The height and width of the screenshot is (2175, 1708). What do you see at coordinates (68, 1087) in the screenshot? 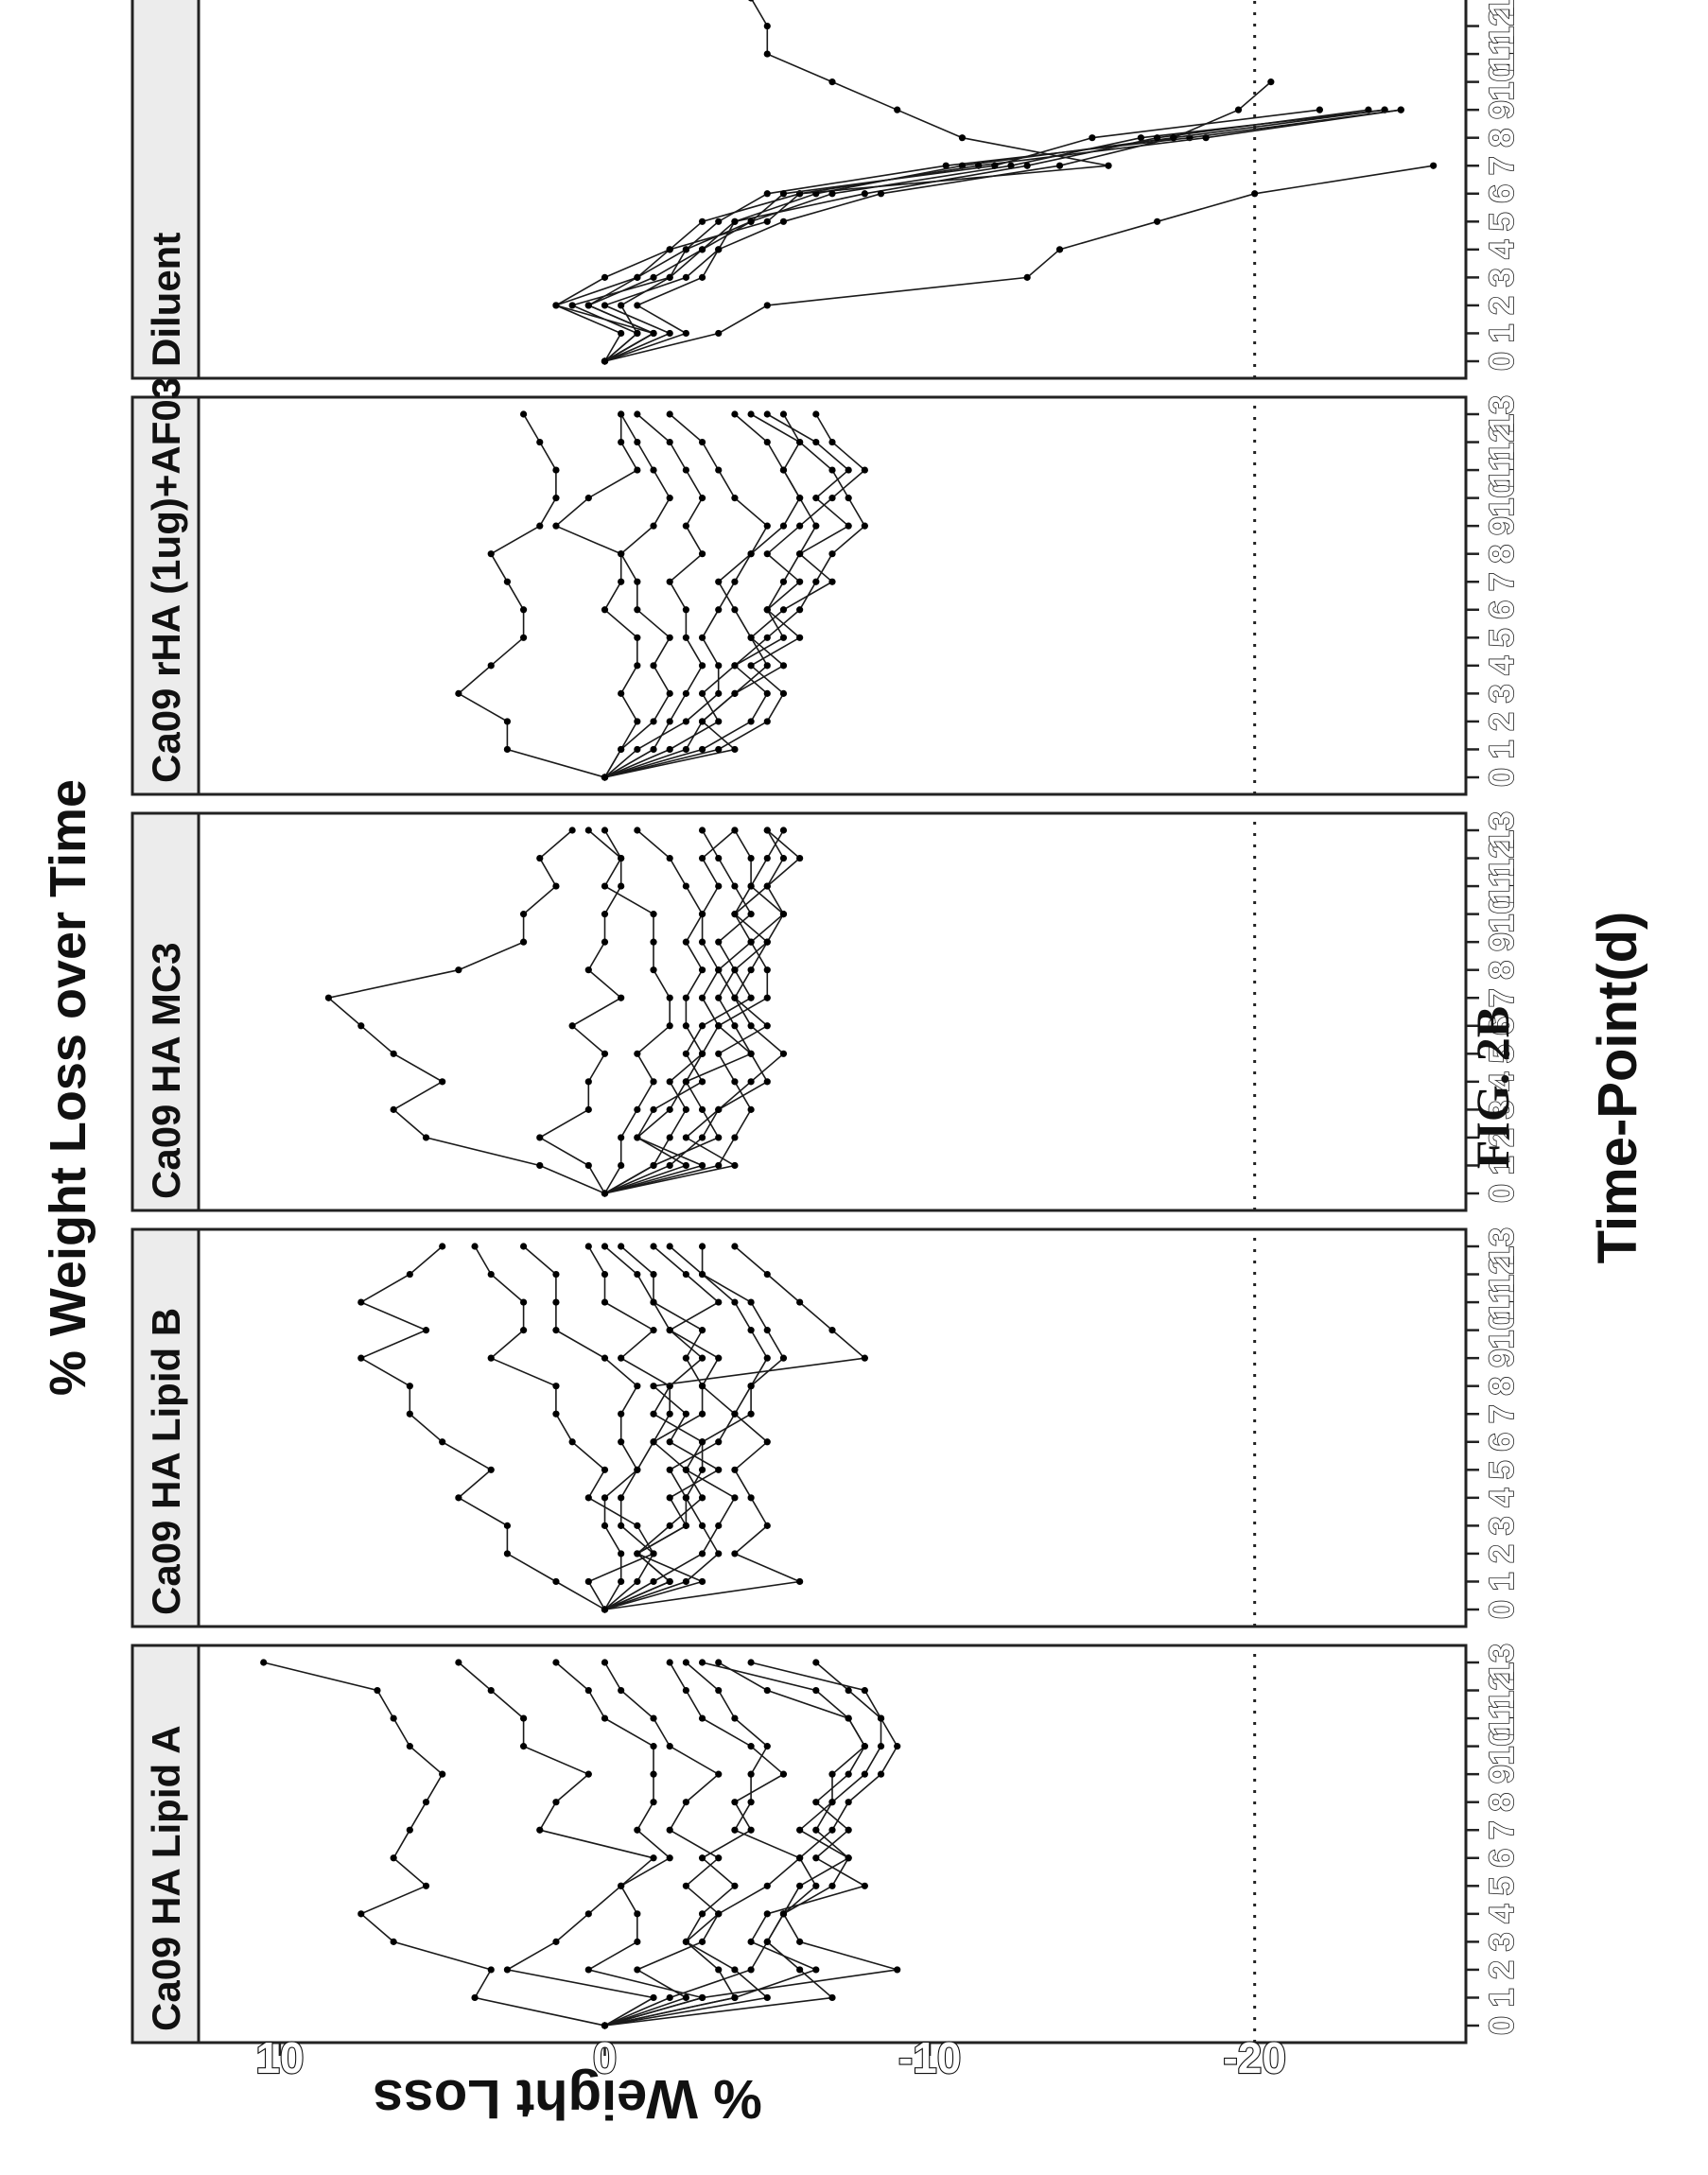
I see `chart-title: % Weight Loss over Time` at bounding box center [68, 1087].